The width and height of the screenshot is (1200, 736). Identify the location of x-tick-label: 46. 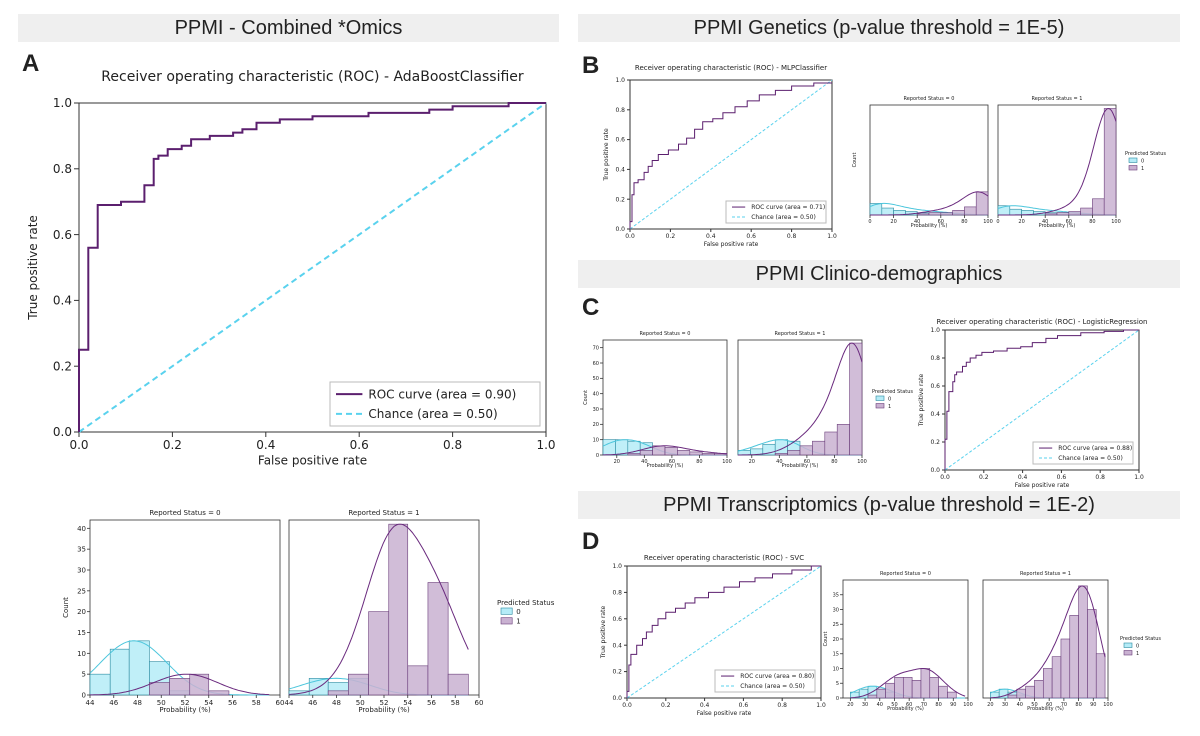
(113, 703).